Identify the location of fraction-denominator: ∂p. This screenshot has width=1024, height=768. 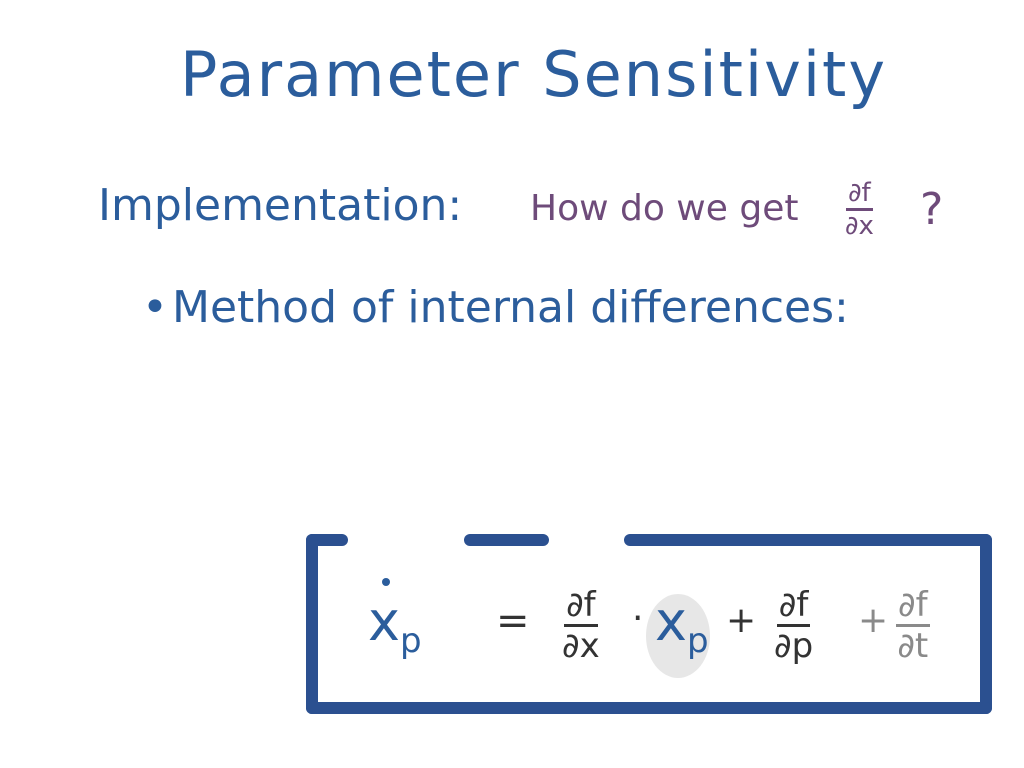
(794, 646).